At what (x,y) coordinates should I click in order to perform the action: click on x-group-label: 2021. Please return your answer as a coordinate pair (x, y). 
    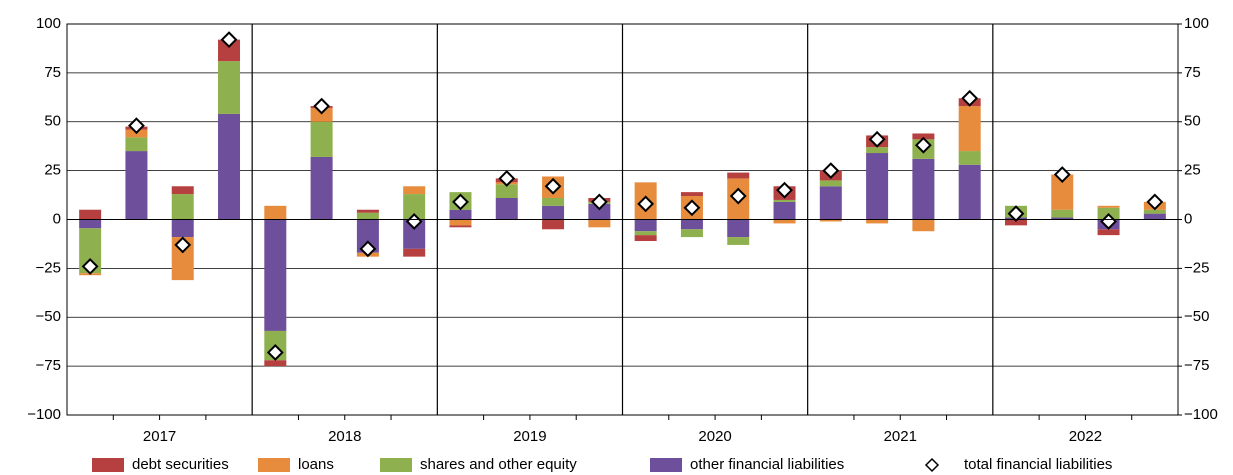
    Looking at the image, I should click on (900, 436).